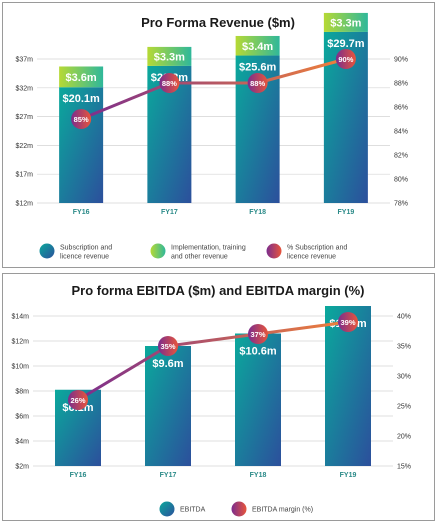 The width and height of the screenshot is (439, 524). Describe the element at coordinates (22, 442) in the screenshot. I see `y-tick-label: $4m` at that location.